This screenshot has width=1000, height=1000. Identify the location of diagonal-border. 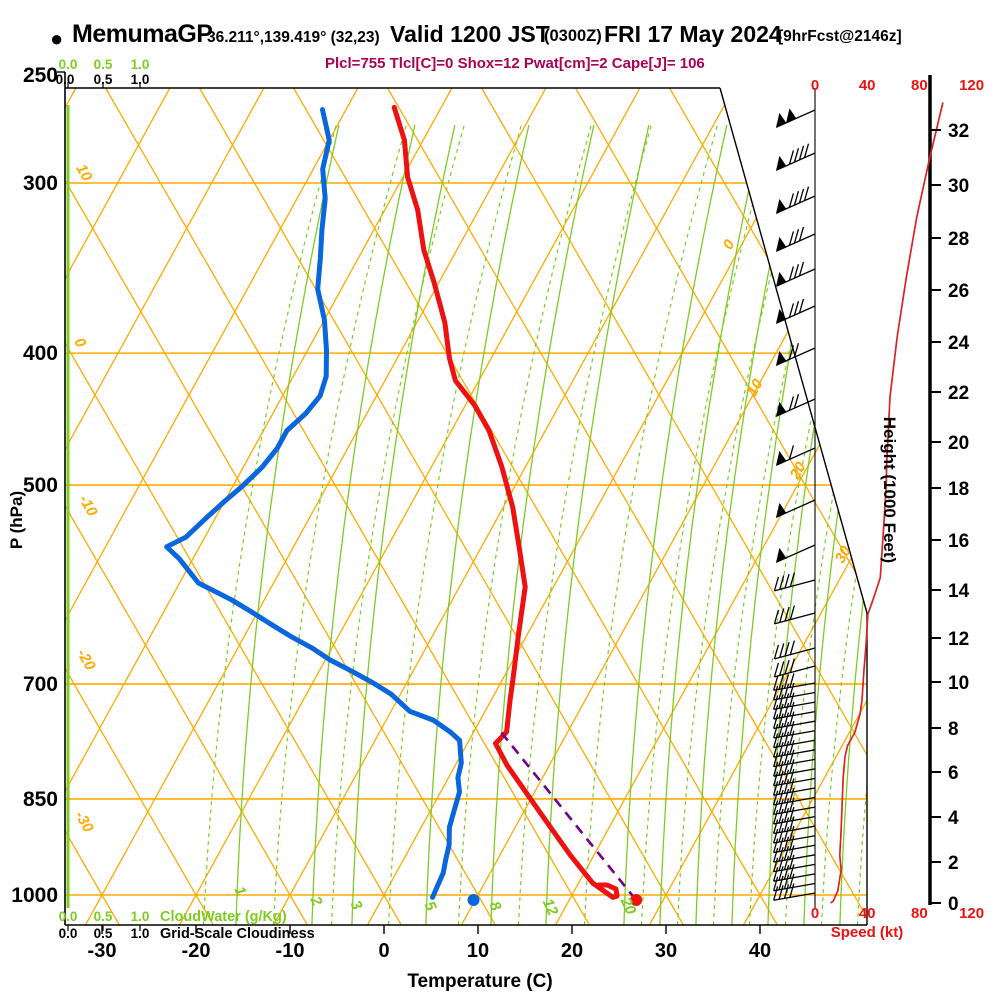
(793, 350).